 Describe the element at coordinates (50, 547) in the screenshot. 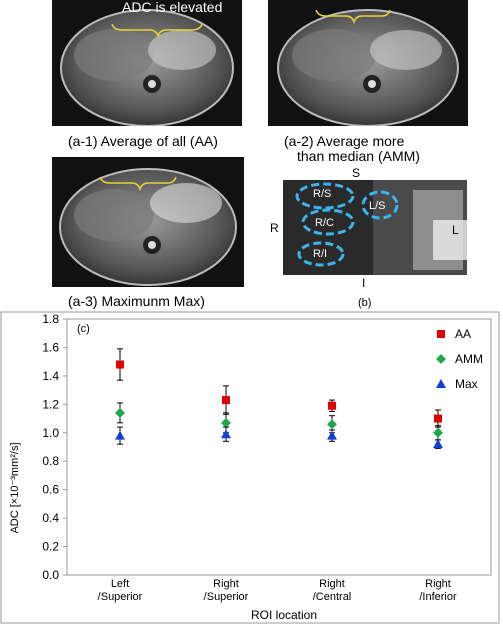

I see `y-tick-label: 0.2` at that location.